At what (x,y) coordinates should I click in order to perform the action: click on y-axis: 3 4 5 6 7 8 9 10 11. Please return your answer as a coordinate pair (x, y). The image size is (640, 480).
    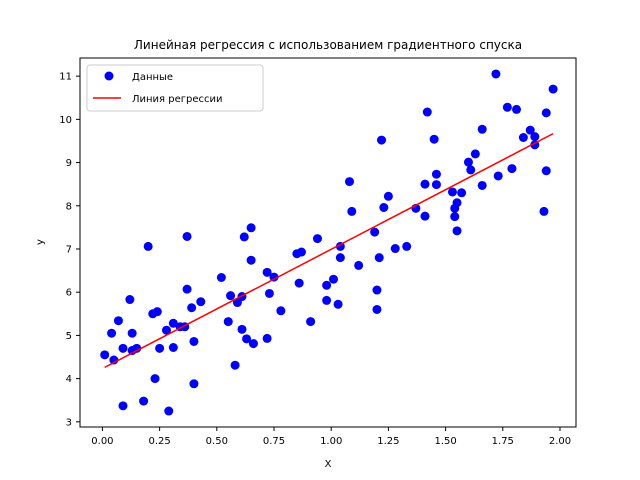
    Looking at the image, I should click on (69, 250).